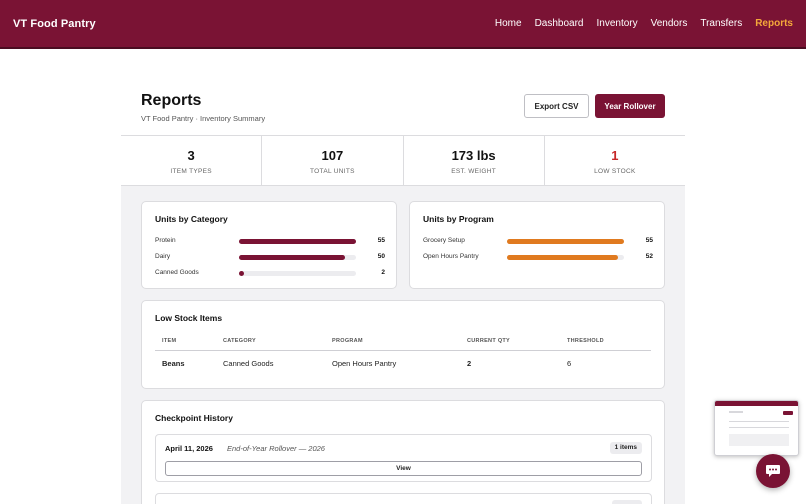  What do you see at coordinates (510, 344) in the screenshot?
I see `col-current-qty: CURRENT QTY` at bounding box center [510, 344].